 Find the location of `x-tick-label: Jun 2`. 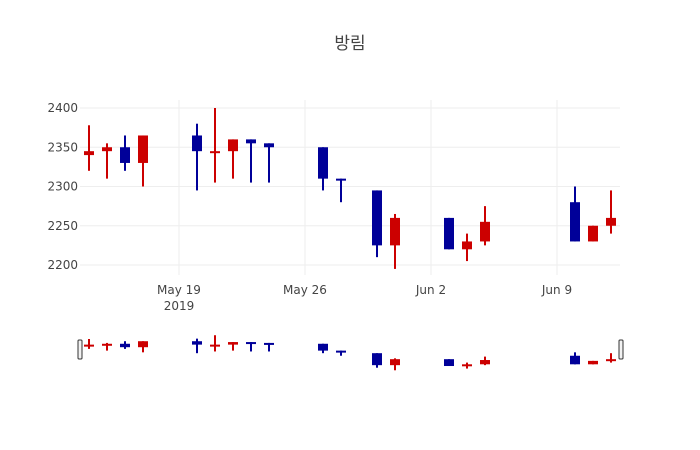

x-tick-label: Jun 2 is located at coordinates (430, 290).